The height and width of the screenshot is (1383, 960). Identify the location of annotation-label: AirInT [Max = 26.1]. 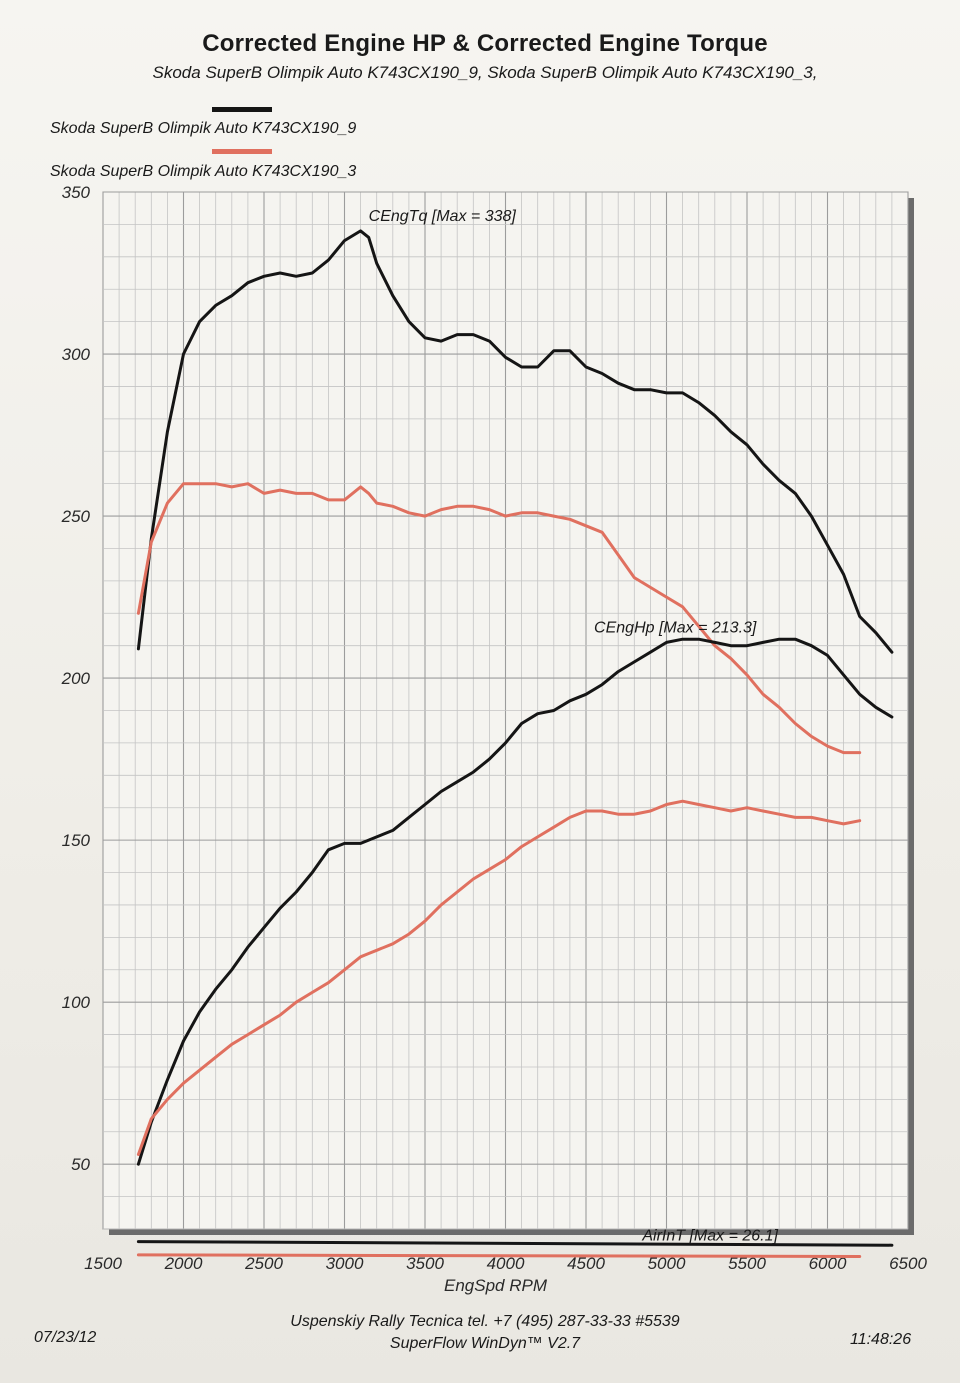
(709, 1235).